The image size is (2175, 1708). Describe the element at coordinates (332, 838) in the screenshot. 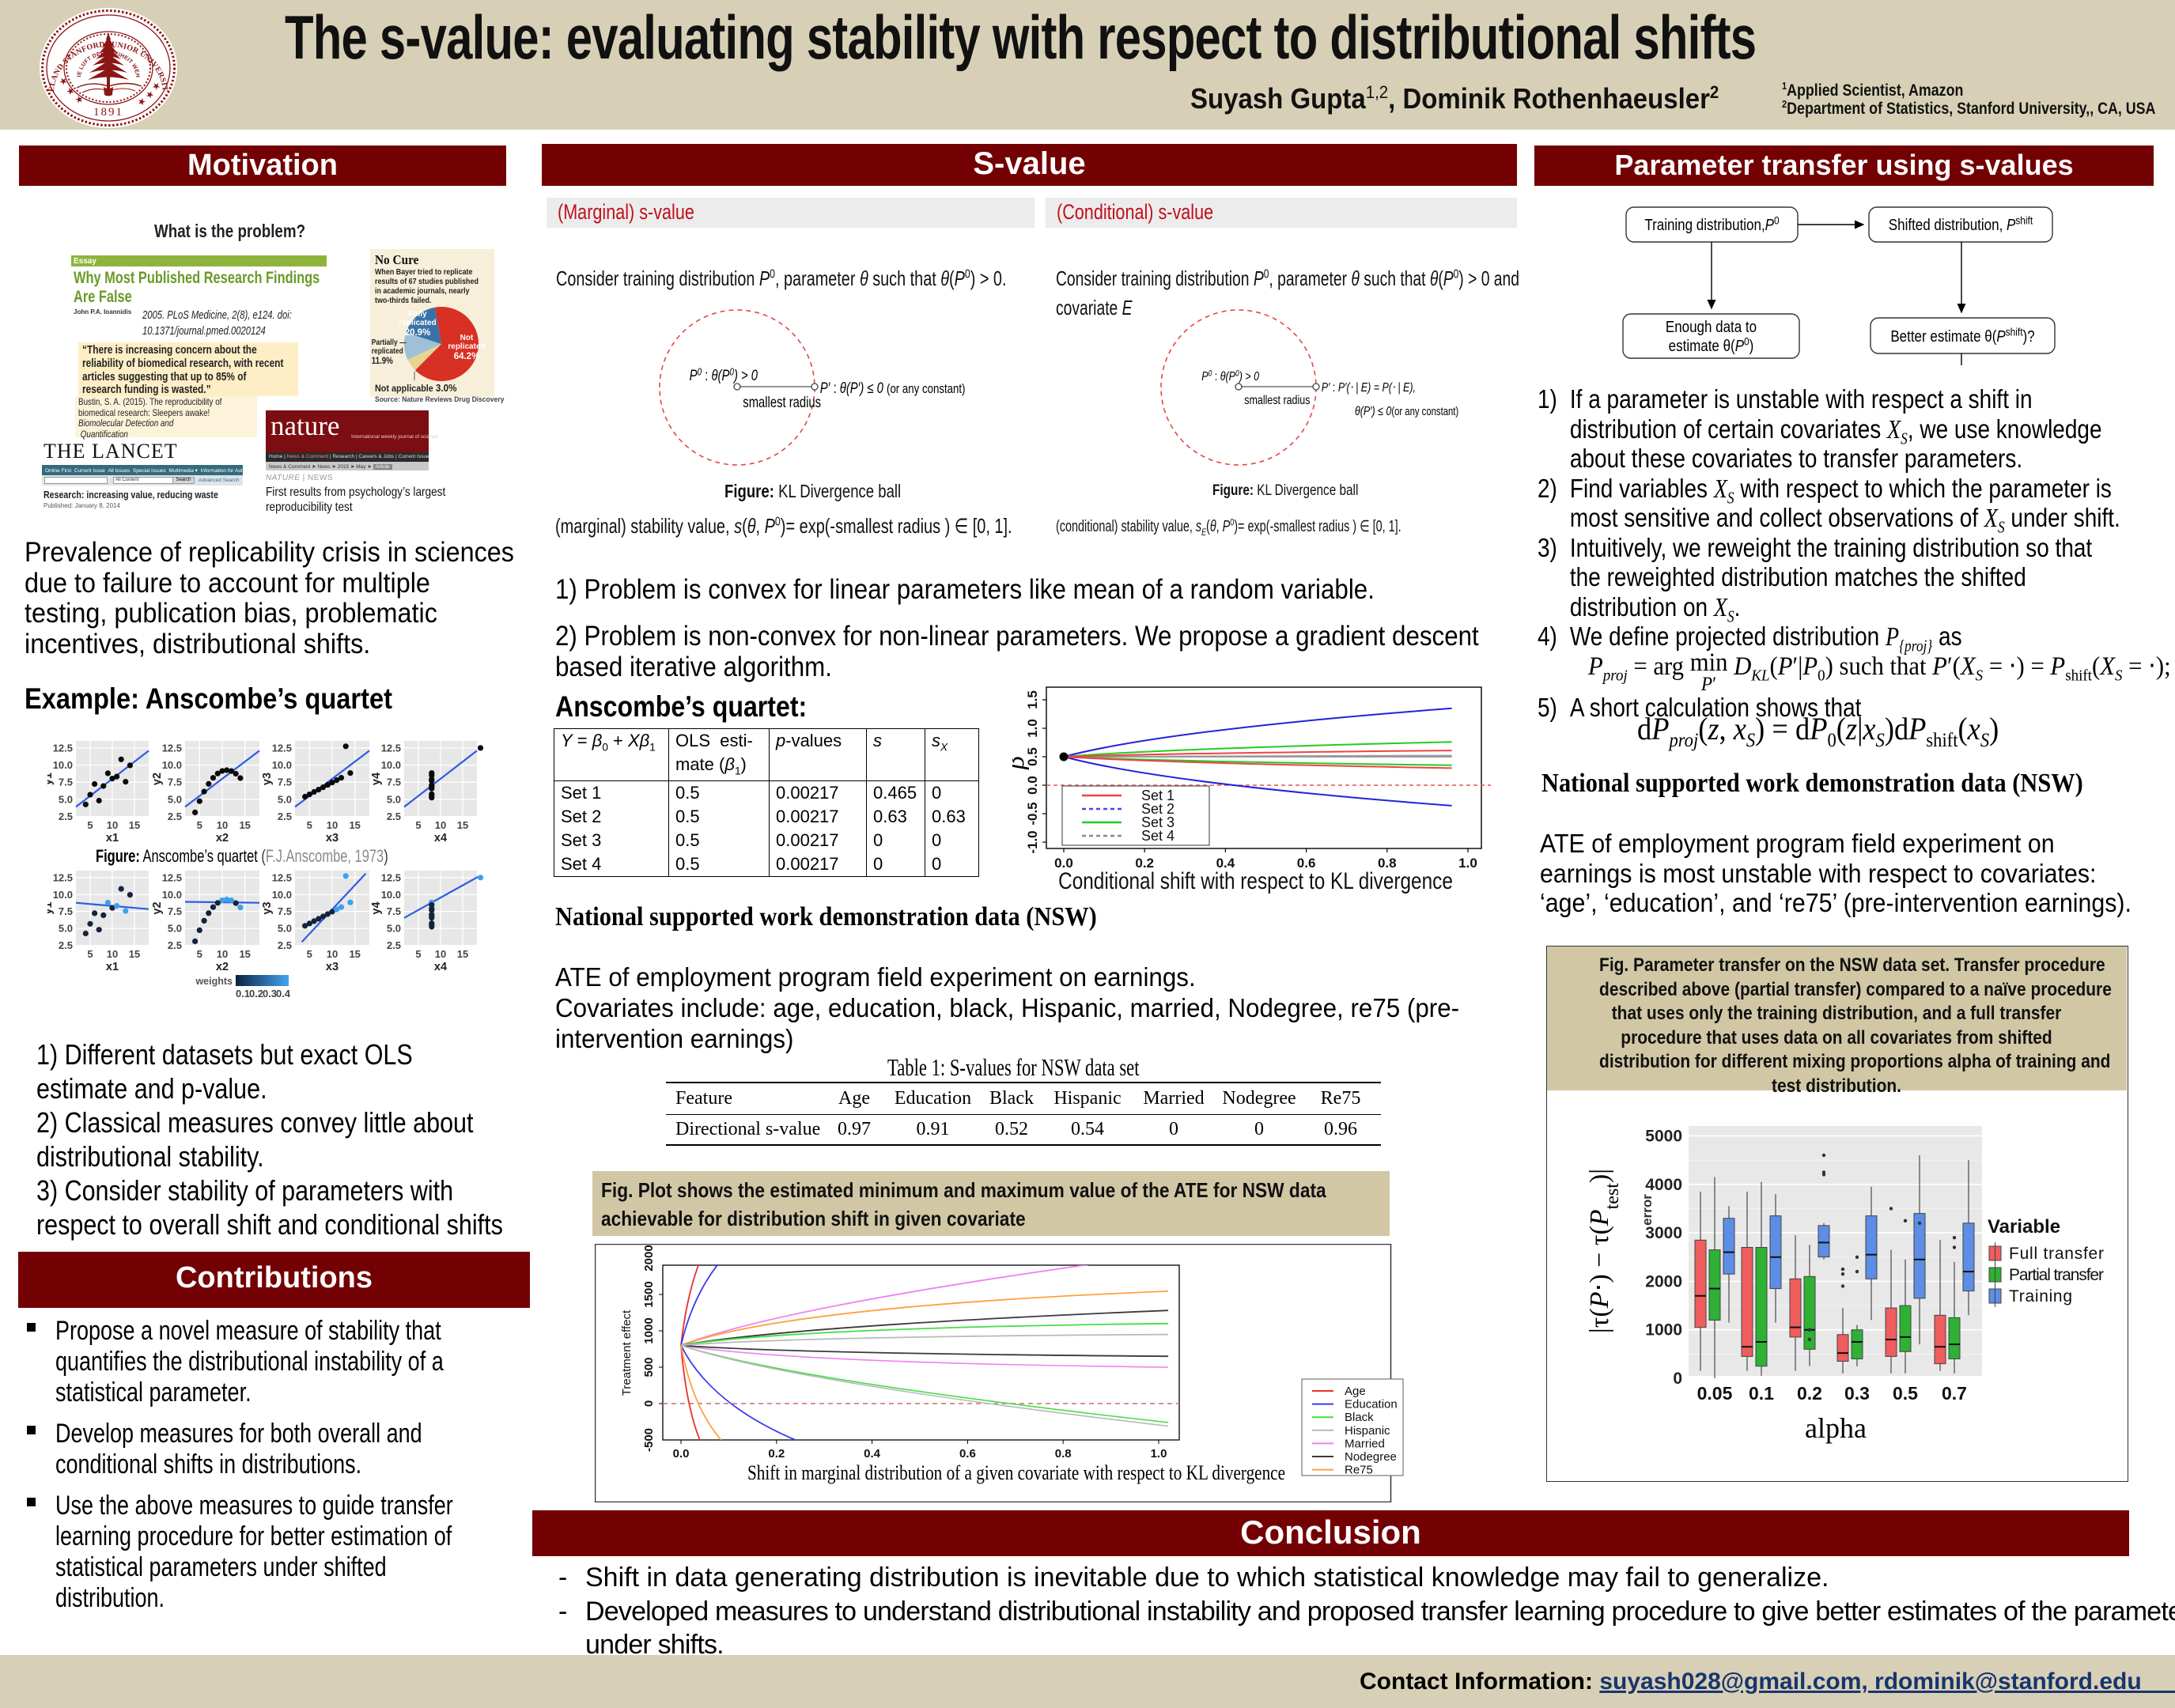

I see `svg-text: x3` at that location.